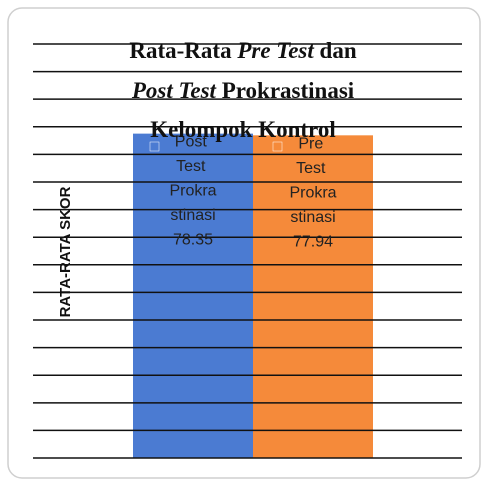 The width and height of the screenshot is (487, 484). I want to click on title-segment: Post Test, so click(174, 90).